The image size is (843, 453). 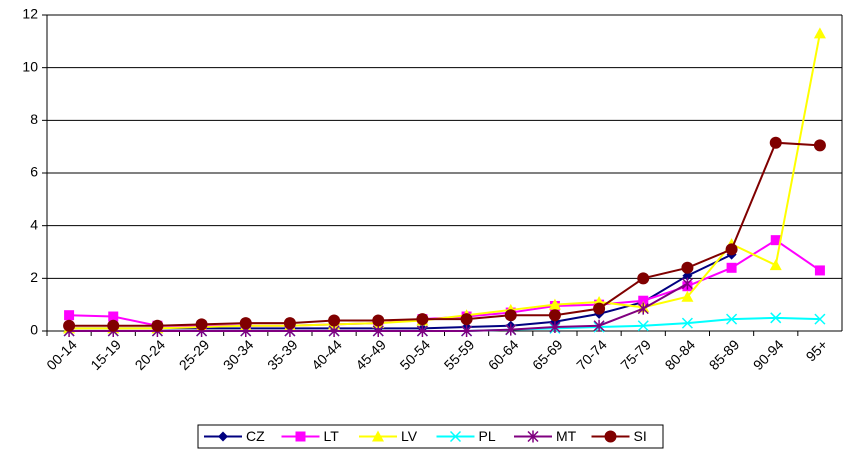 What do you see at coordinates (332, 436) in the screenshot?
I see `legend-label: LT` at bounding box center [332, 436].